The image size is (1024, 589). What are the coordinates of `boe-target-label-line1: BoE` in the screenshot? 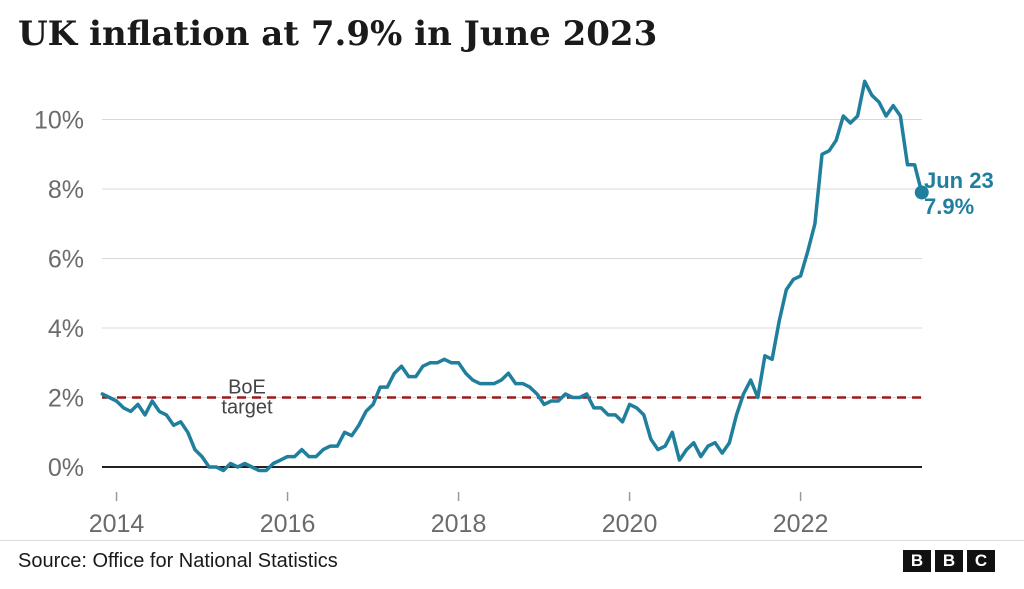 It's located at (247, 388).